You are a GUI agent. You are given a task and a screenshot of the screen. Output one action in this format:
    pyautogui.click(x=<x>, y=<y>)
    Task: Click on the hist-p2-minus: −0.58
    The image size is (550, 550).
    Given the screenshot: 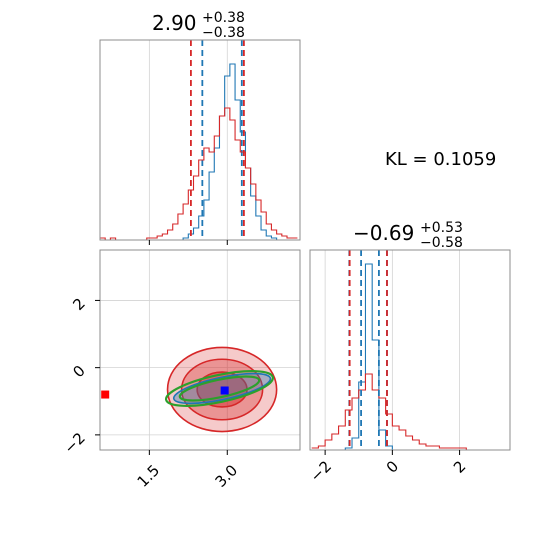 What is the action you would take?
    pyautogui.click(x=441, y=243)
    